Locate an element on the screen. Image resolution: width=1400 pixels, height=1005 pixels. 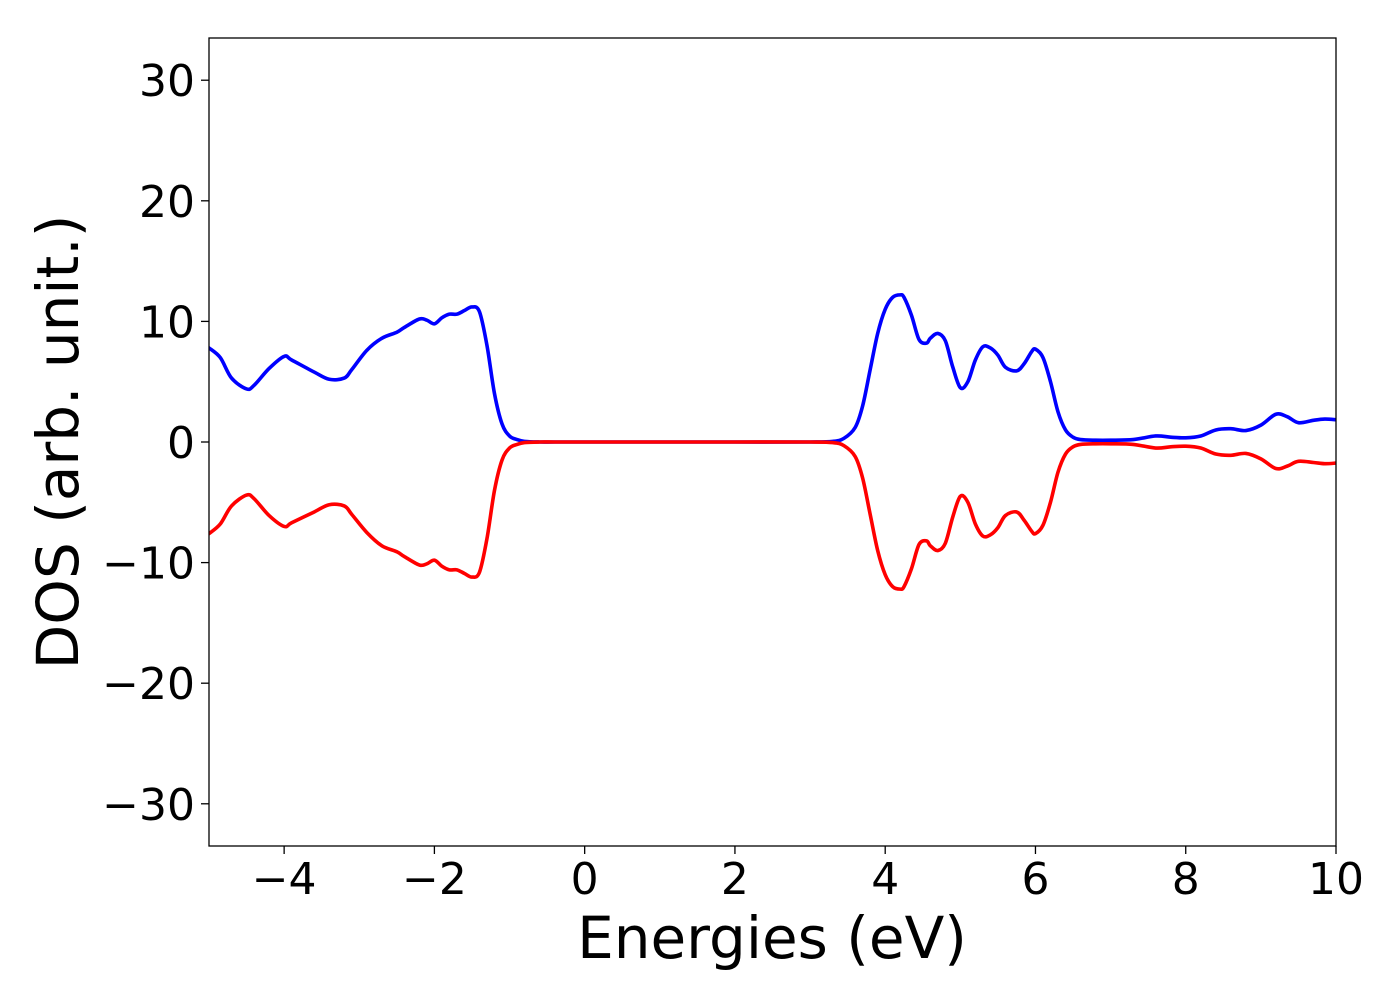
x-axis-label: Energies (eV) is located at coordinates (772, 938).